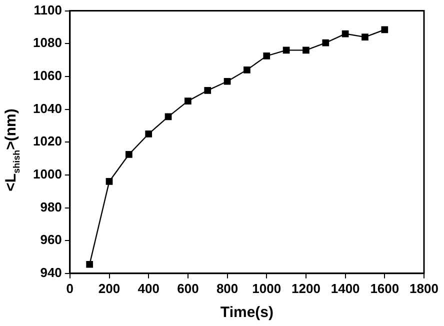 This screenshot has width=444, height=326. I want to click on y-tick-label: 980, so click(51, 206).